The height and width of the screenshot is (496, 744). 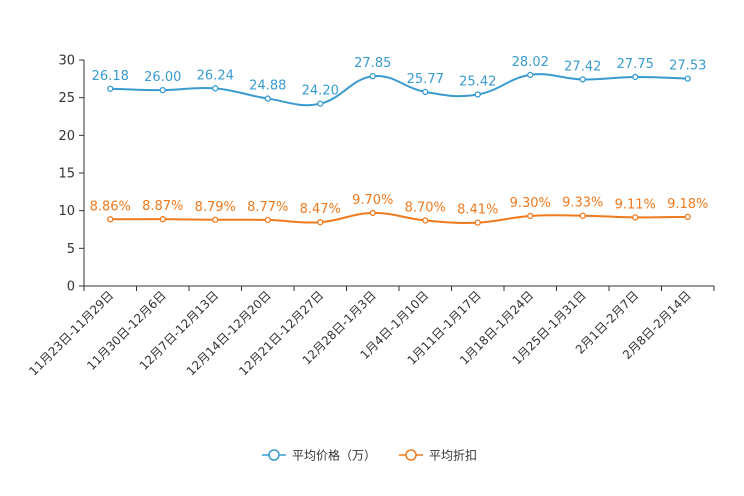 I want to click on data-label: 9.11%, so click(x=635, y=204).